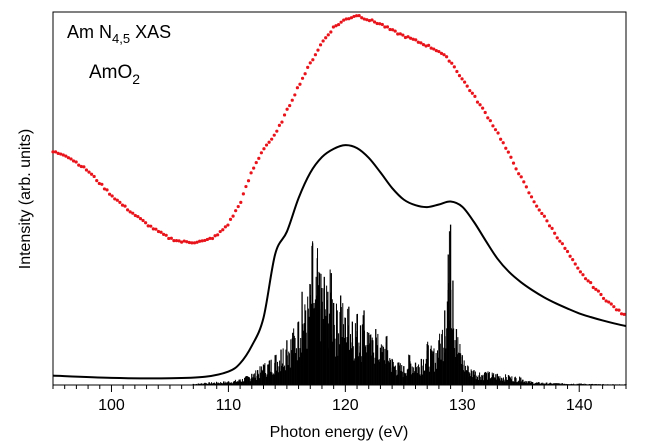 Image resolution: width=664 pixels, height=442 pixels. Describe the element at coordinates (339, 399) in the screenshot. I see `x-axis-ticks: 100 110 120 130 140` at that location.